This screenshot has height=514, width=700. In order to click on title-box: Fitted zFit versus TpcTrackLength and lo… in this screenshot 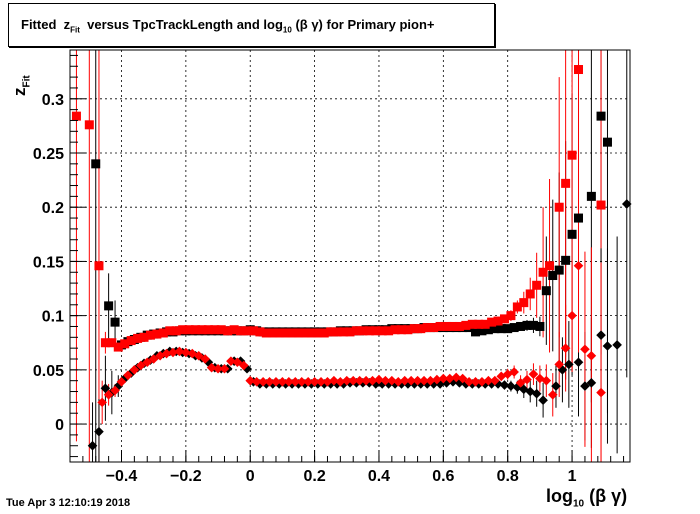, I will do `click(251, 25)`.